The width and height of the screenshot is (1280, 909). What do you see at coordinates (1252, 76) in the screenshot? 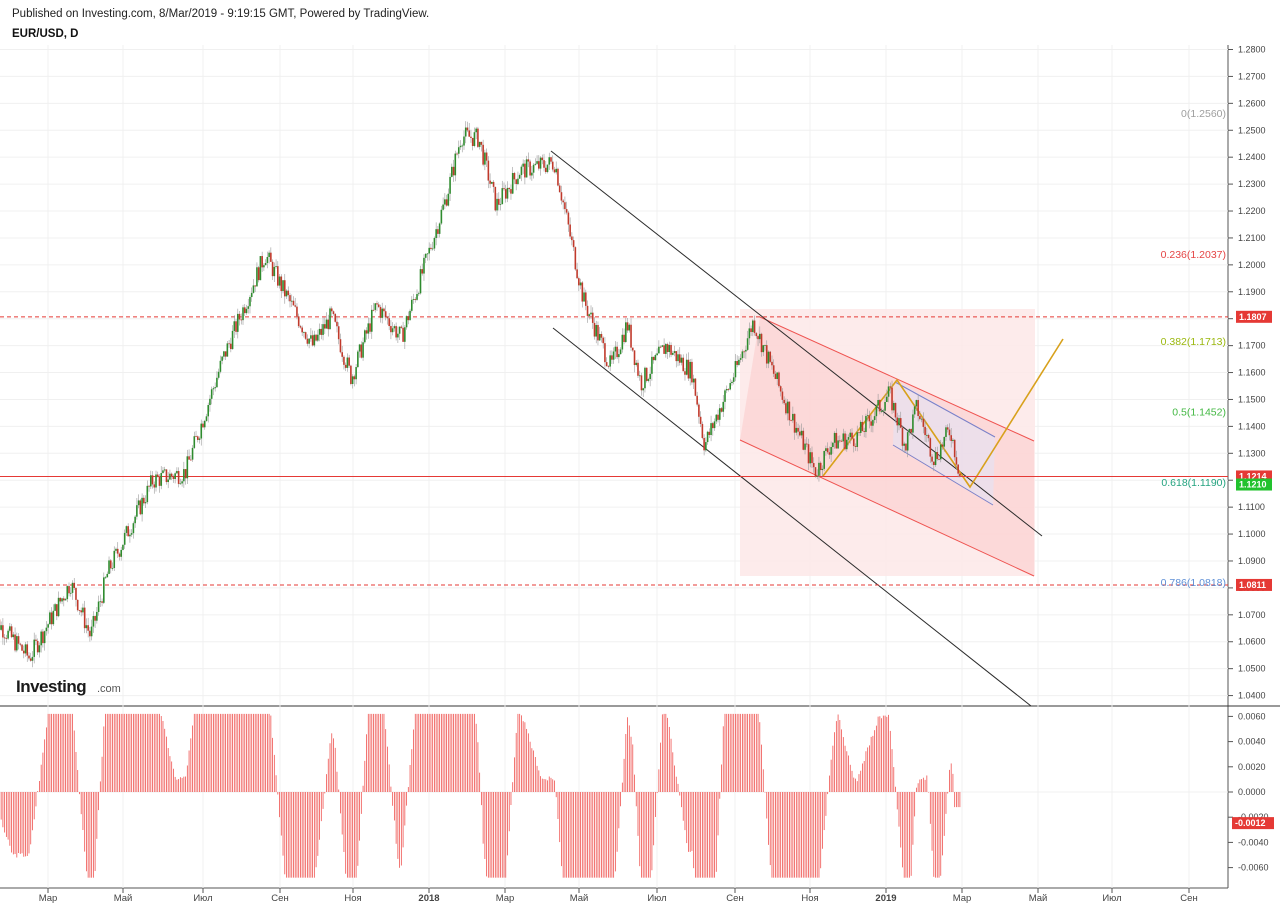
I see `price-tick-label: 1.2700` at bounding box center [1252, 76].